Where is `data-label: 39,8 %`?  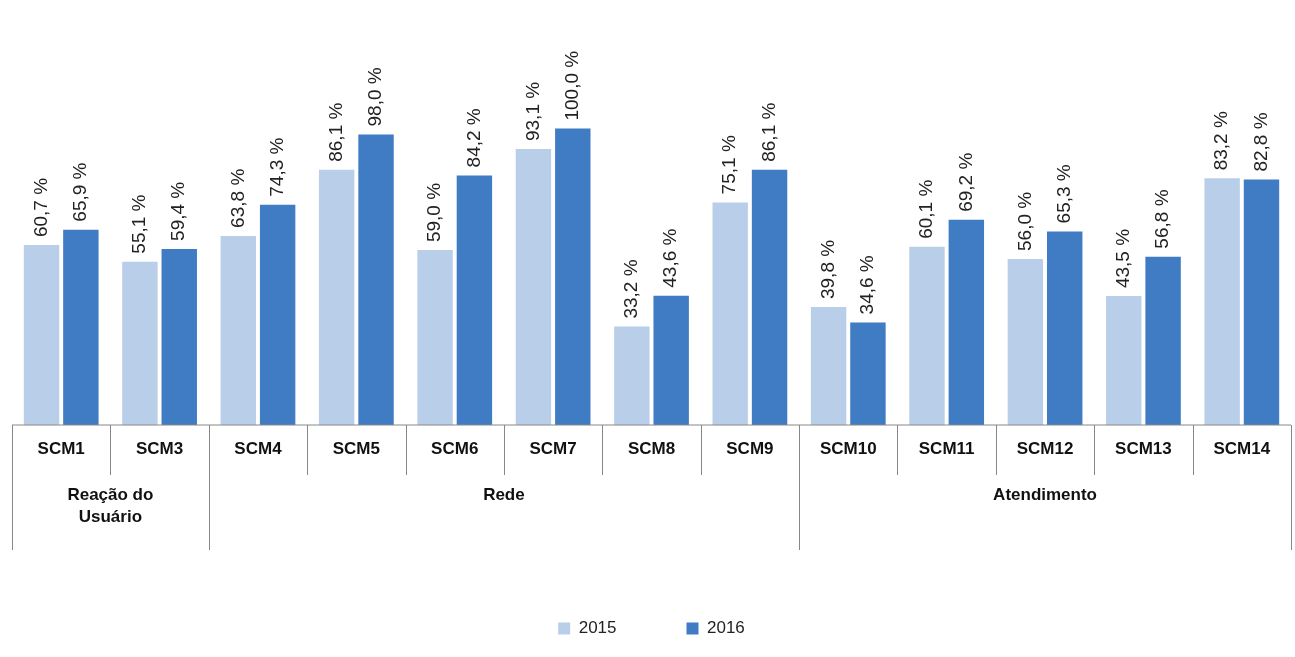
data-label: 39,8 % is located at coordinates (827, 269).